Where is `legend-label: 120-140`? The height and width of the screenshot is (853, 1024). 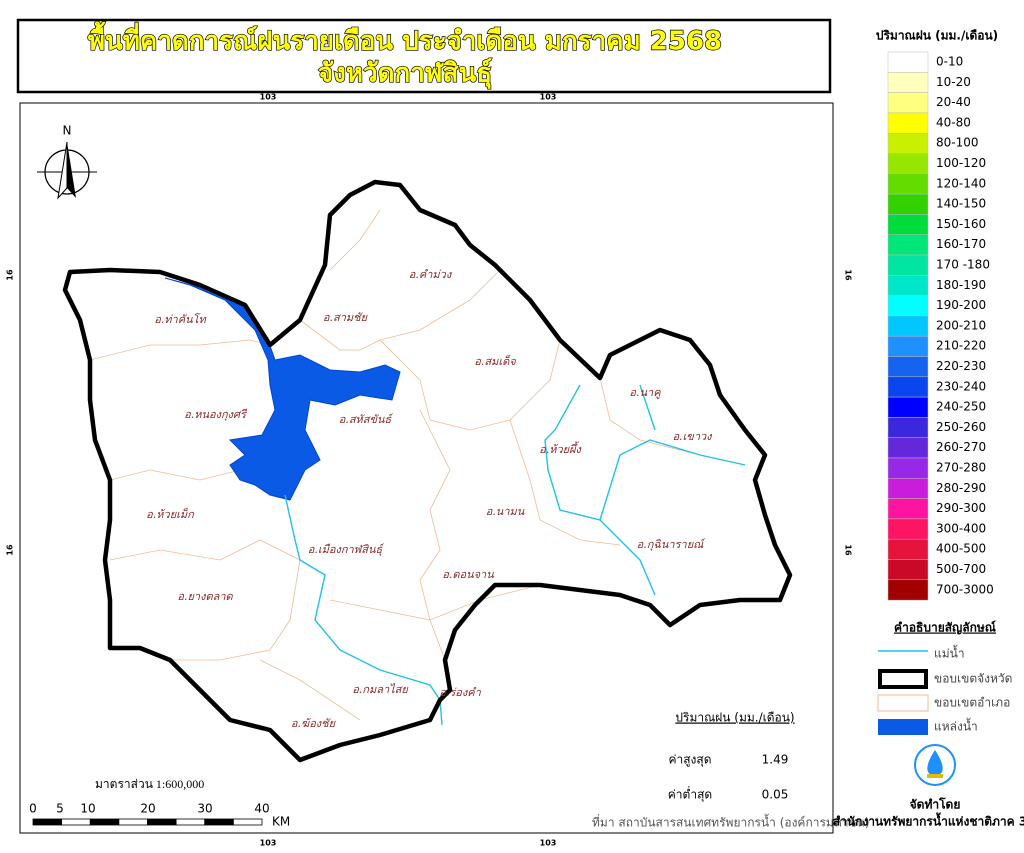
legend-label: 120-140 is located at coordinates (961, 183).